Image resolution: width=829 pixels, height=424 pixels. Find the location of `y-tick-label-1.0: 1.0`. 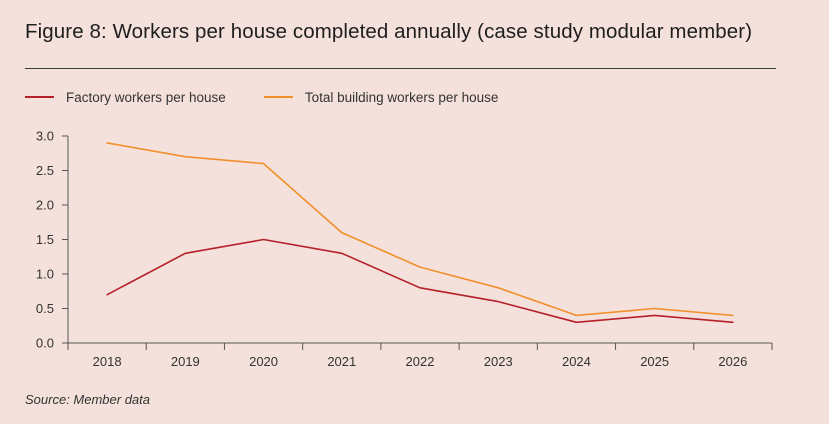

y-tick-label-1.0: 1.0 is located at coordinates (45, 274).